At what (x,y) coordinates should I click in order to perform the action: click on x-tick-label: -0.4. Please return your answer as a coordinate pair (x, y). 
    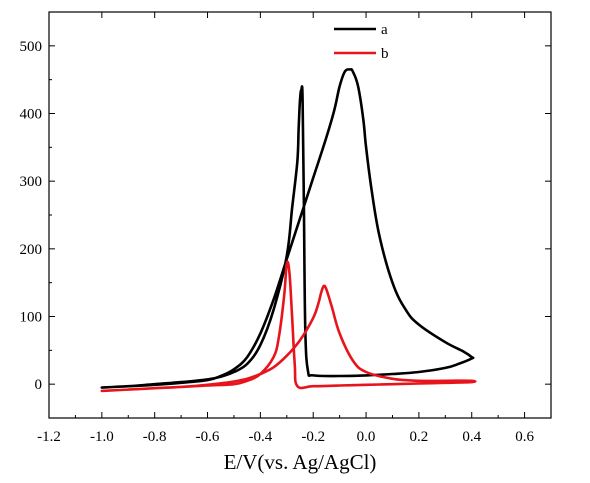
    Looking at the image, I should click on (260, 437).